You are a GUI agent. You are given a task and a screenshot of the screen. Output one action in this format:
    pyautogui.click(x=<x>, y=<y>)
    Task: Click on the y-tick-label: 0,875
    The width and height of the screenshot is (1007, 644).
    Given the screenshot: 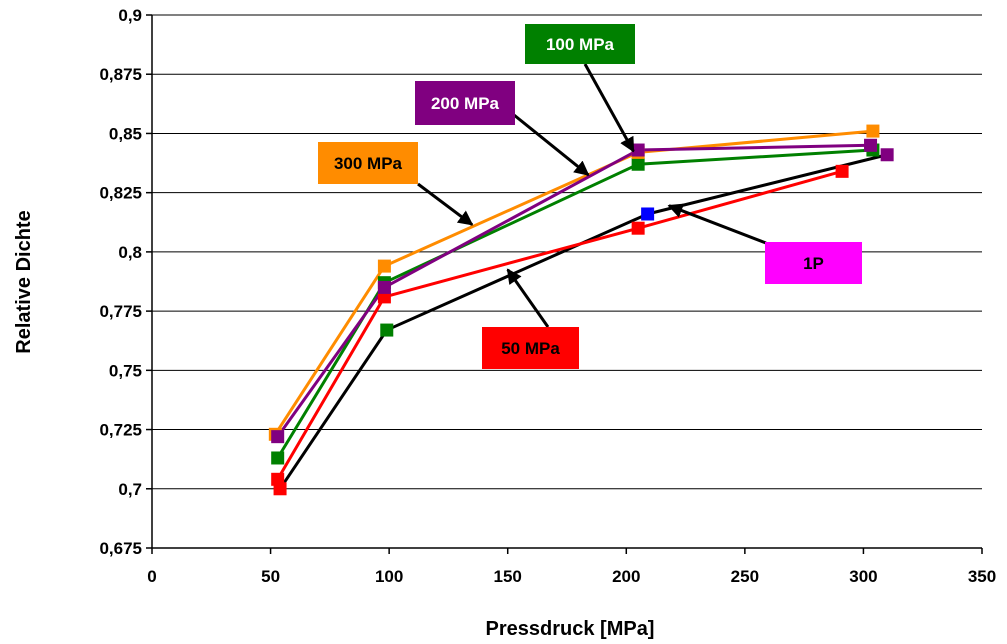 What is the action you would take?
    pyautogui.click(x=120, y=74)
    